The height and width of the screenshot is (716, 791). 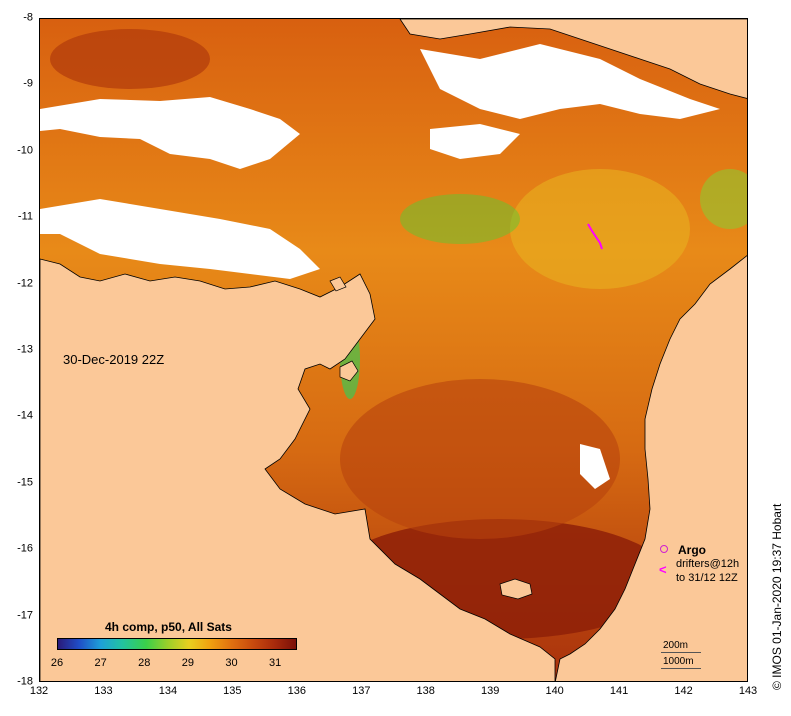 What do you see at coordinates (25, 415) in the screenshot?
I see `y-tick-label: -14` at bounding box center [25, 415].